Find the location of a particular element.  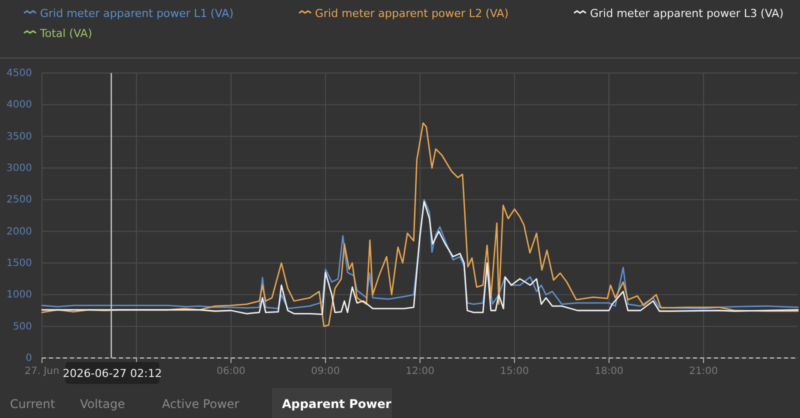

x-tick-label: 15:00 is located at coordinates (514, 371).